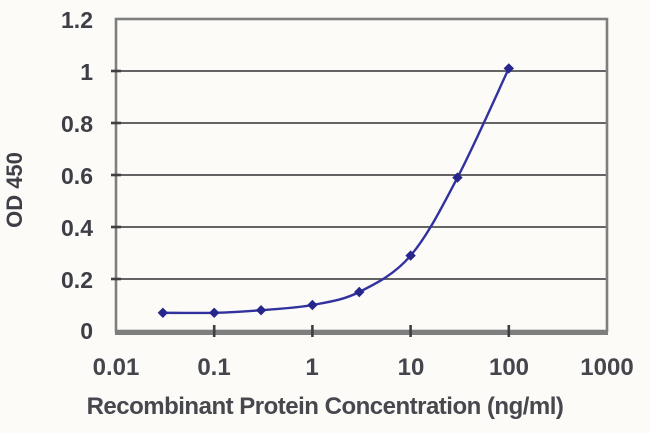 This screenshot has width=650, height=433. Describe the element at coordinates (86, 72) in the screenshot. I see `y-tick-label: 1` at that location.